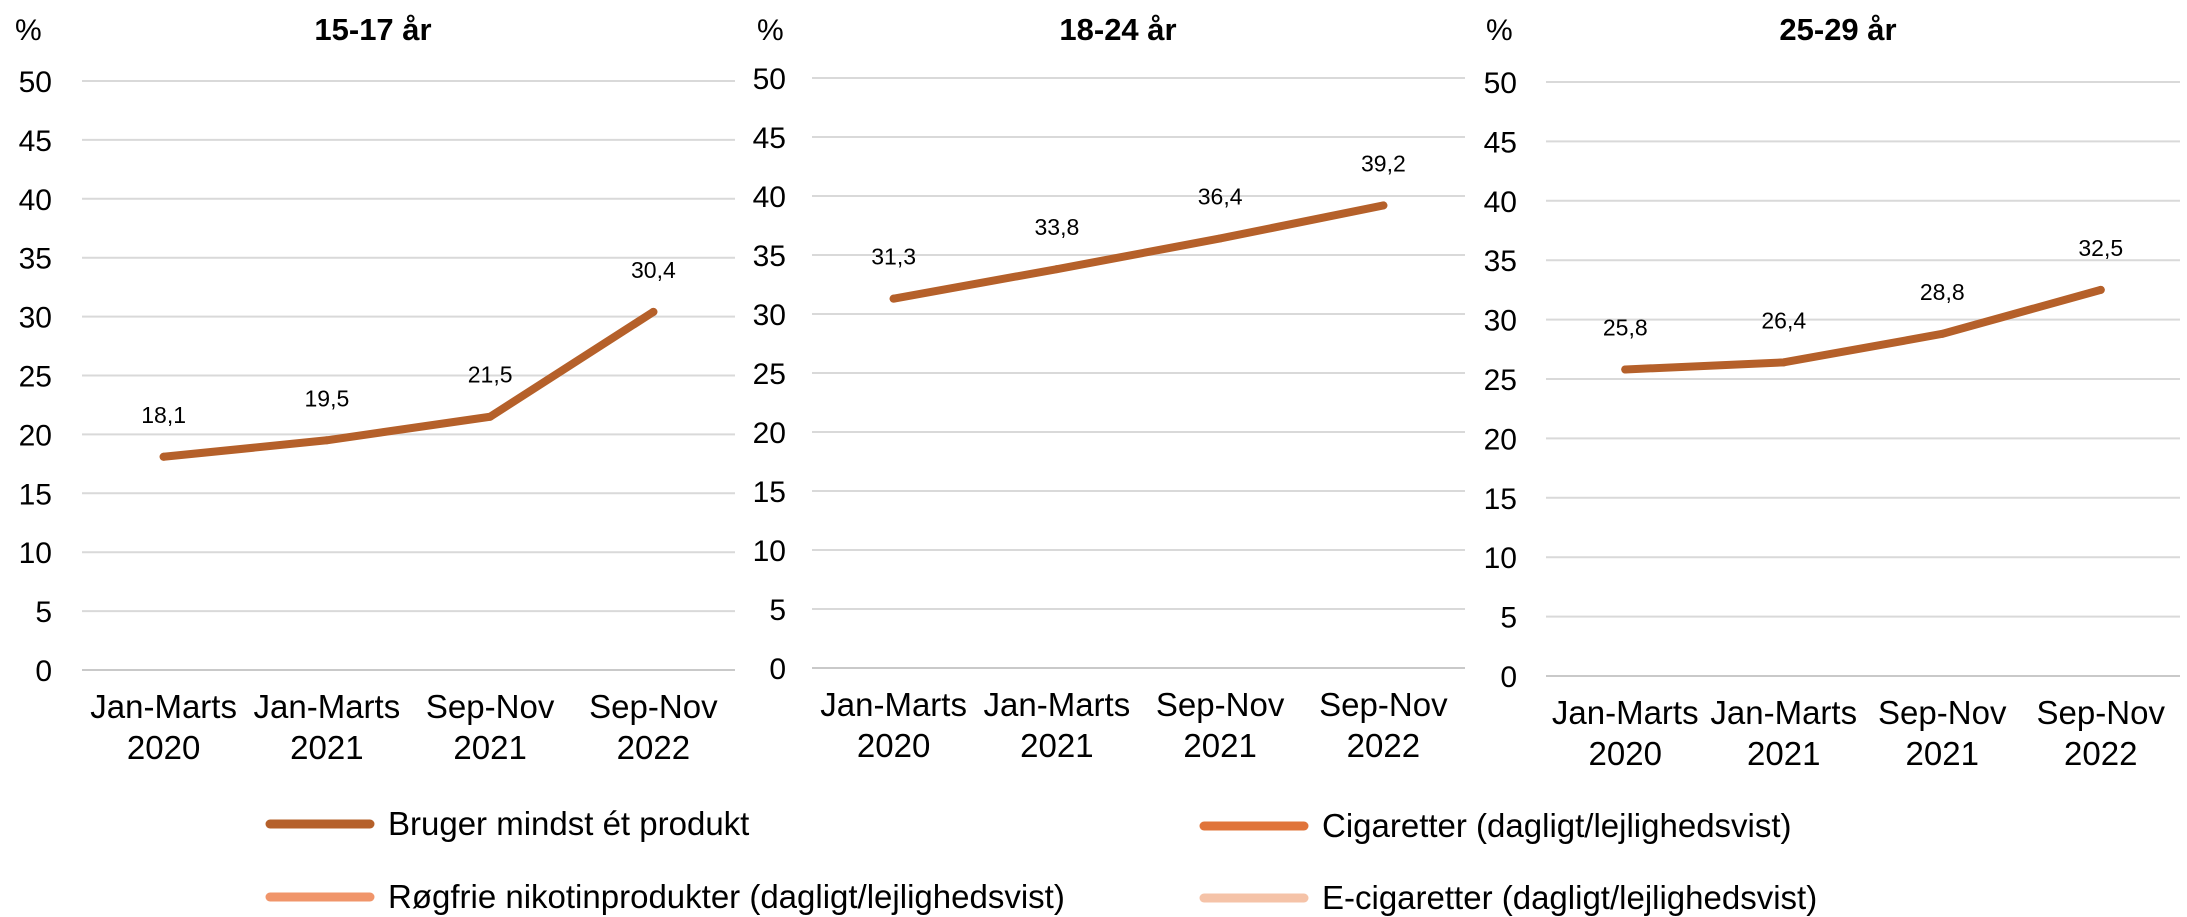 This screenshot has width=2187, height=917. What do you see at coordinates (1383, 163) in the screenshot?
I see `data-label: 39,2` at bounding box center [1383, 163].